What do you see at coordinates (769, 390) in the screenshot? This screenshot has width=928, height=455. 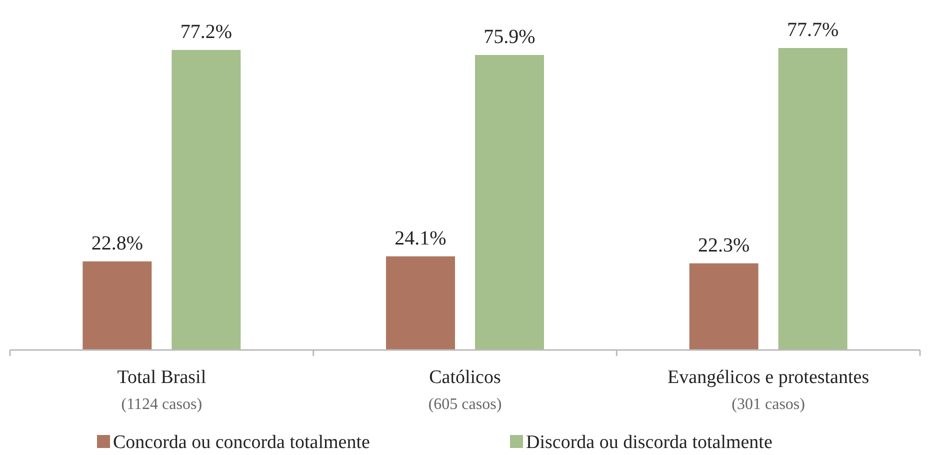 I see `x-tick-label: Evangélicos e protestantes (301 casos)` at bounding box center [769, 390].